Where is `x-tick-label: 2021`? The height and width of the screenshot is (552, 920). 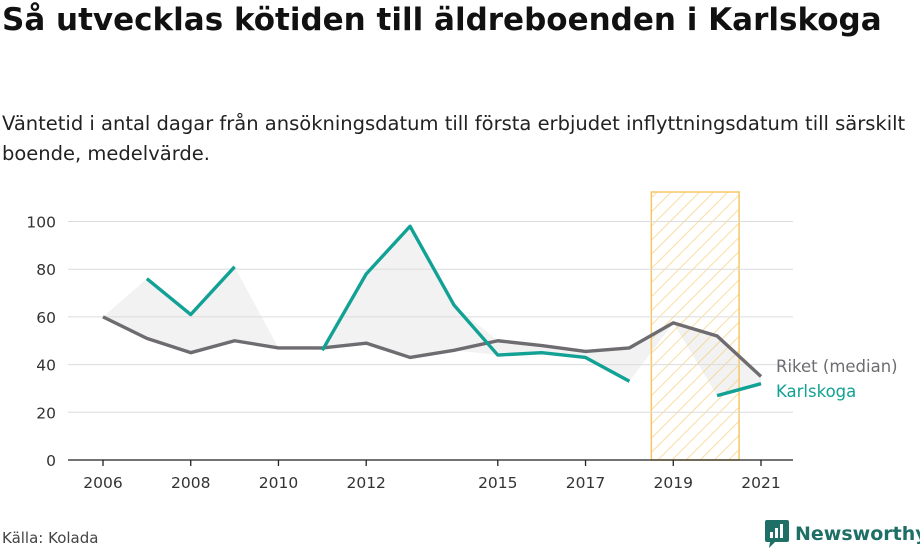 x-tick-label: 2021 is located at coordinates (760, 483).